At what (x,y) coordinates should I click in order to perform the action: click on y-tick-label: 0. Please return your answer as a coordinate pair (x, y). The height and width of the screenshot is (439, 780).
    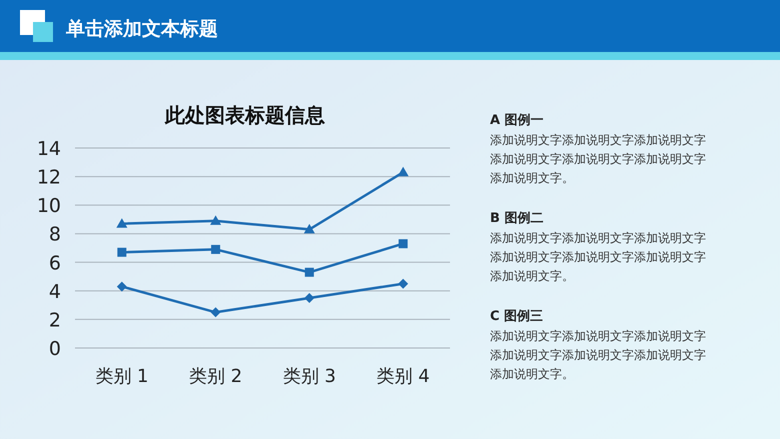
    Looking at the image, I should click on (54, 349).